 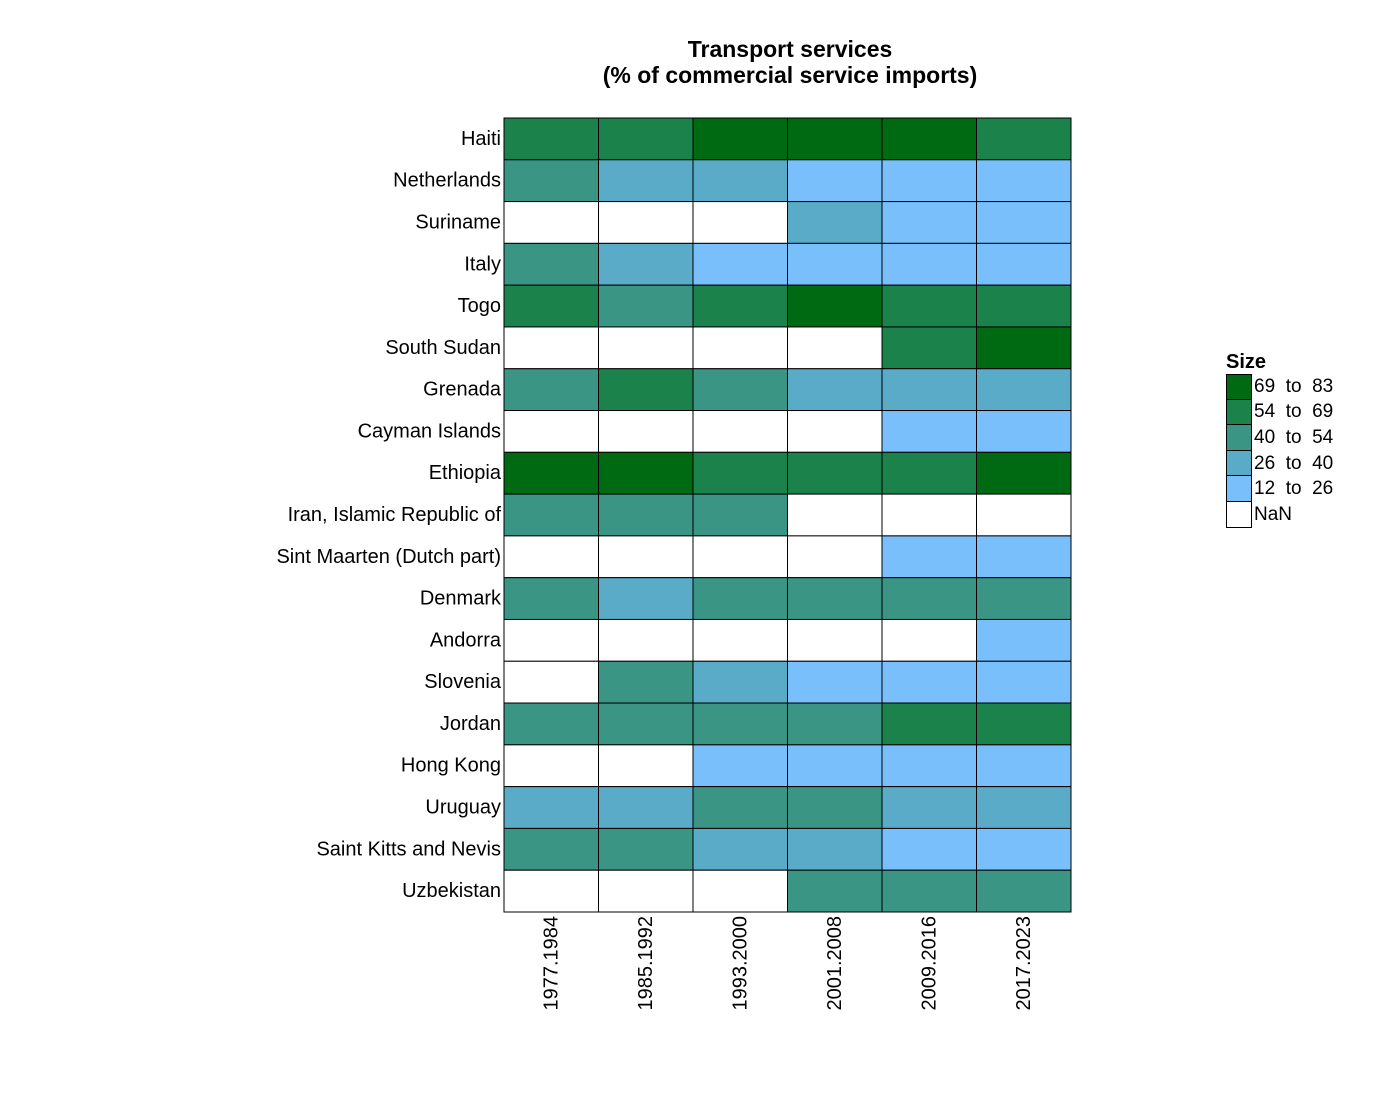 What do you see at coordinates (481, 139) in the screenshot?
I see `y-tick-label: Haiti` at bounding box center [481, 139].